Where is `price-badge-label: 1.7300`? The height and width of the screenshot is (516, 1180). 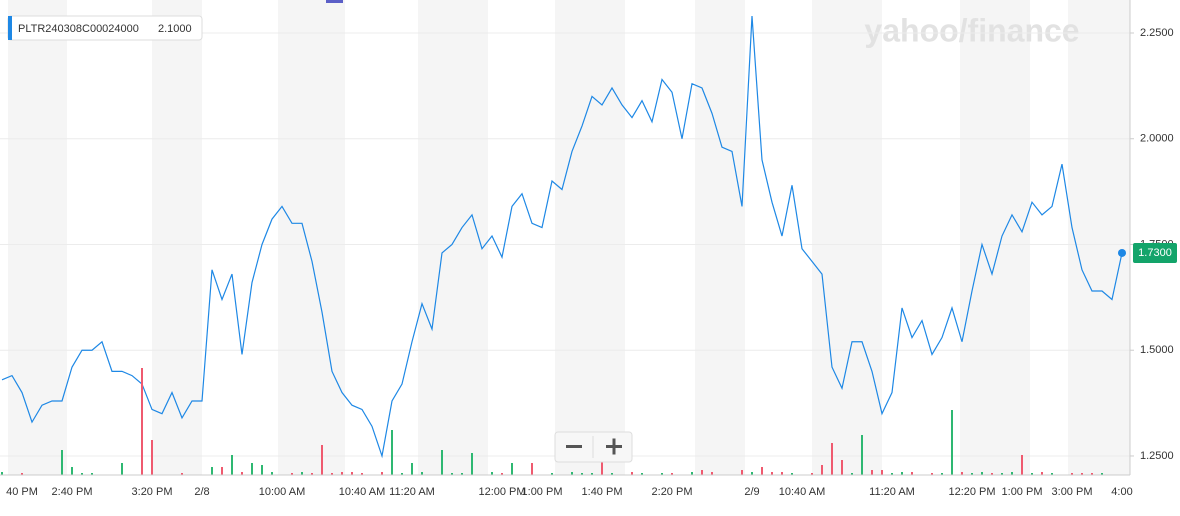 price-badge-label: 1.7300 is located at coordinates (1155, 253).